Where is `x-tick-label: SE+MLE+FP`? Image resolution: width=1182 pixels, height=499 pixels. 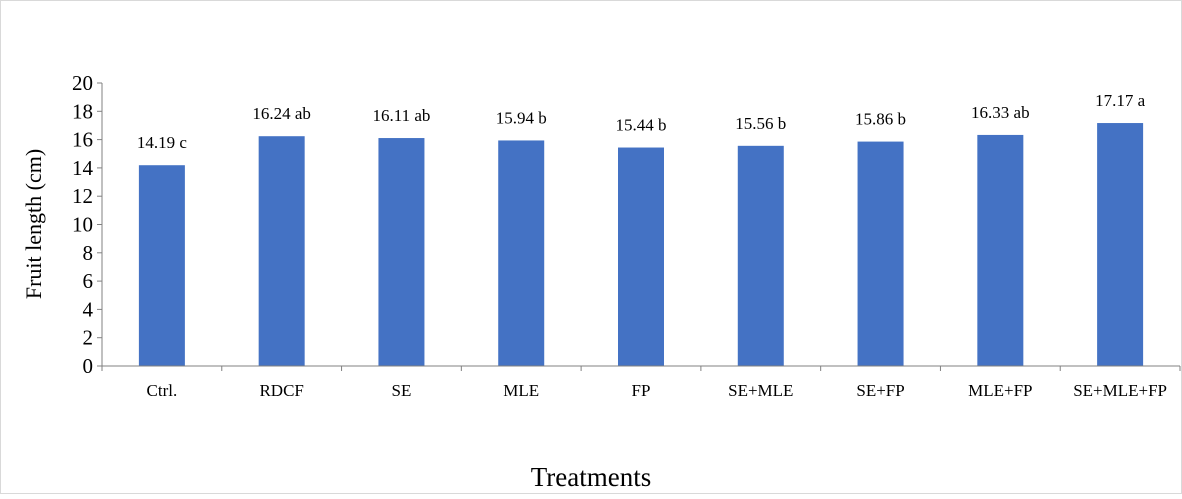 x-tick-label: SE+MLE+FP is located at coordinates (1120, 390).